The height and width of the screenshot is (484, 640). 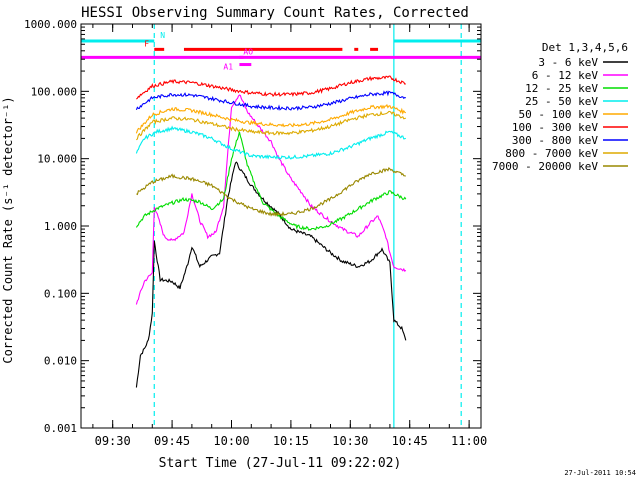 I want to click on x-tick-label-1: 09:45, so click(x=172, y=441).